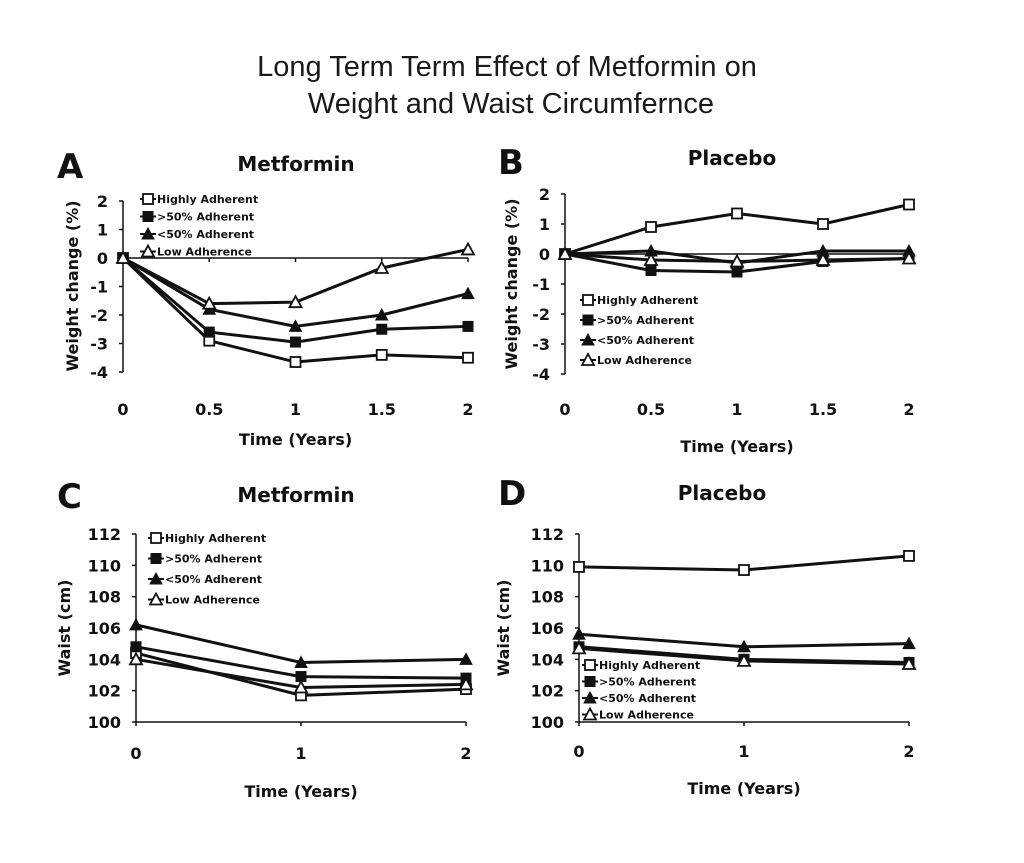 This screenshot has height=863, width=1024. What do you see at coordinates (99, 287) in the screenshot?
I see `y-tick-label: -1` at bounding box center [99, 287].